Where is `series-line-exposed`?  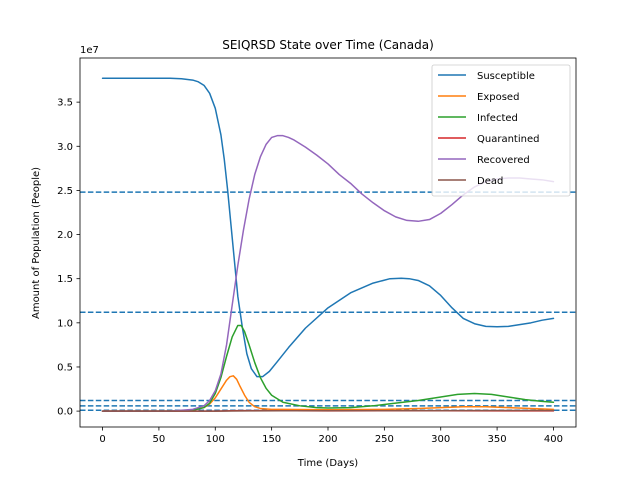 series-line-exposed is located at coordinates (328, 393).